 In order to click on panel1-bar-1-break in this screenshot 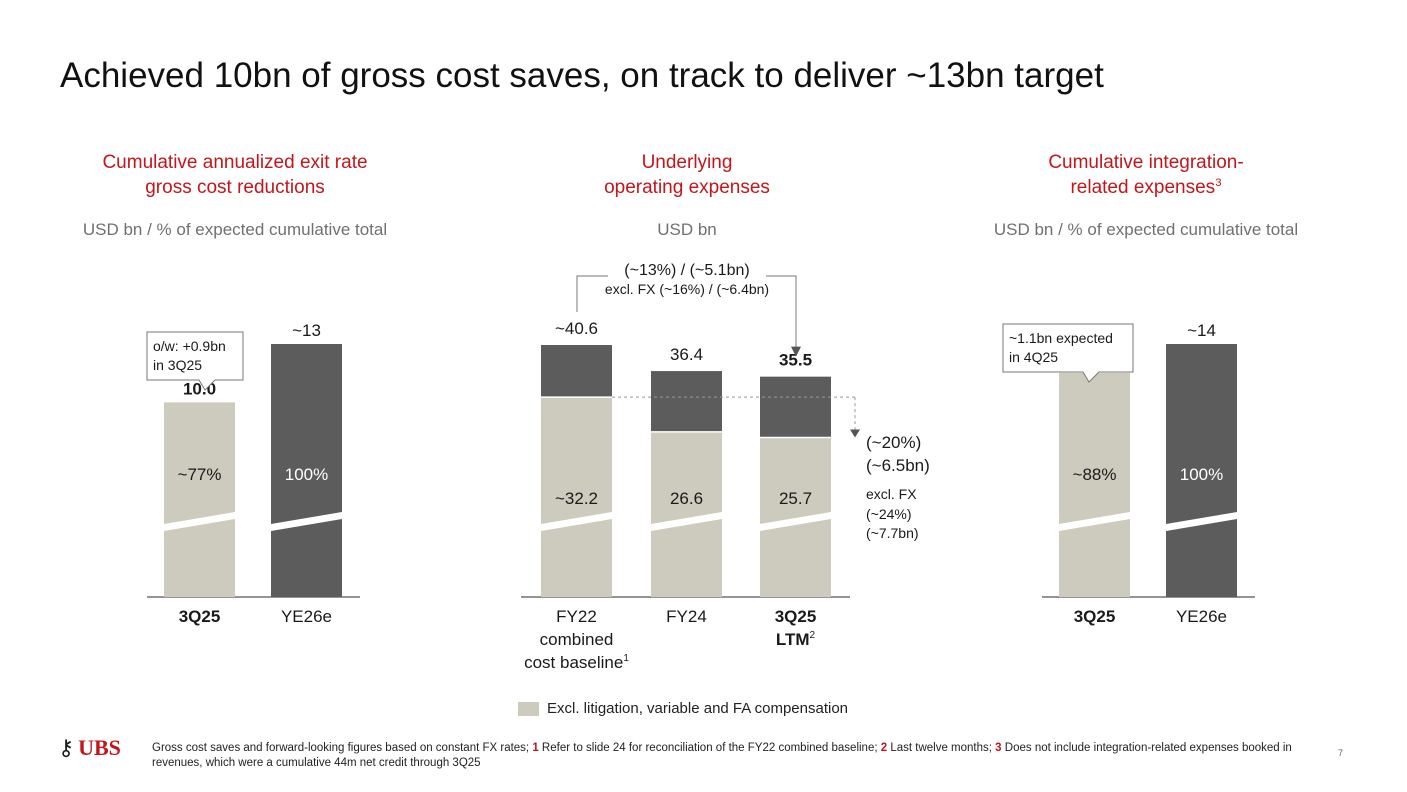, I will do `click(686, 521)`.